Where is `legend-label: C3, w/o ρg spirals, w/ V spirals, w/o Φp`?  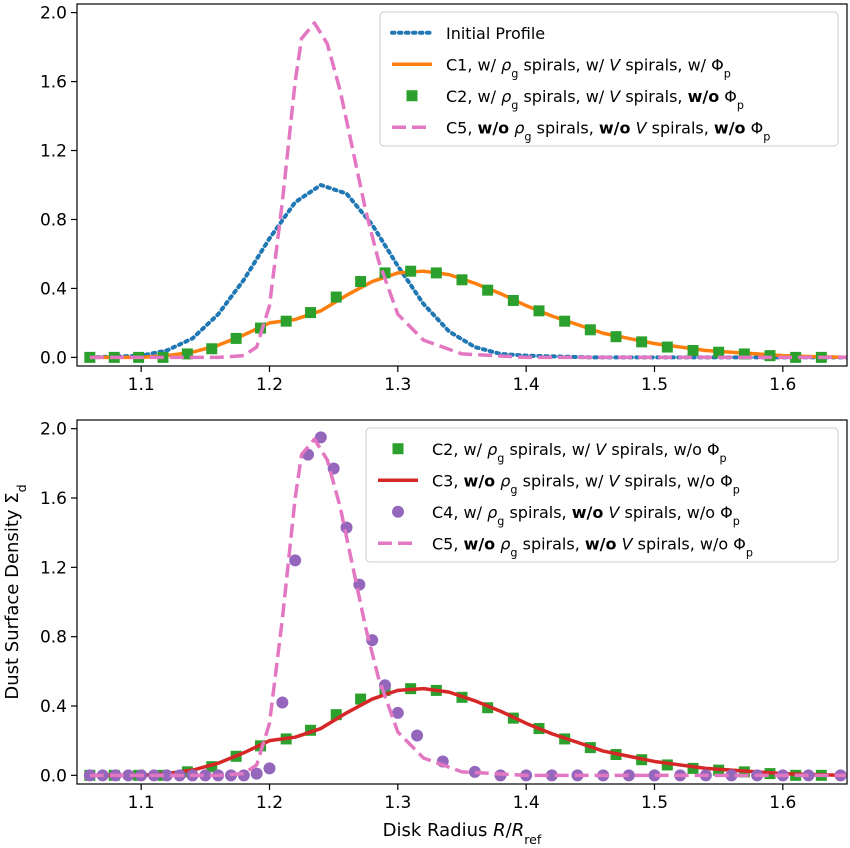 legend-label: C3, w/o ρg spirals, w/ V spirals, w/o Φp is located at coordinates (586, 483).